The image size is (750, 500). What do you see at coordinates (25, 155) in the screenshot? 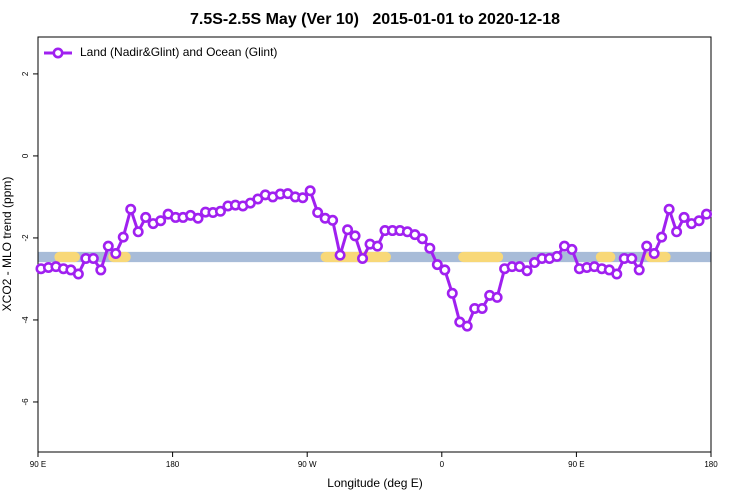
I see `y-tick-label: 0` at bounding box center [25, 155].